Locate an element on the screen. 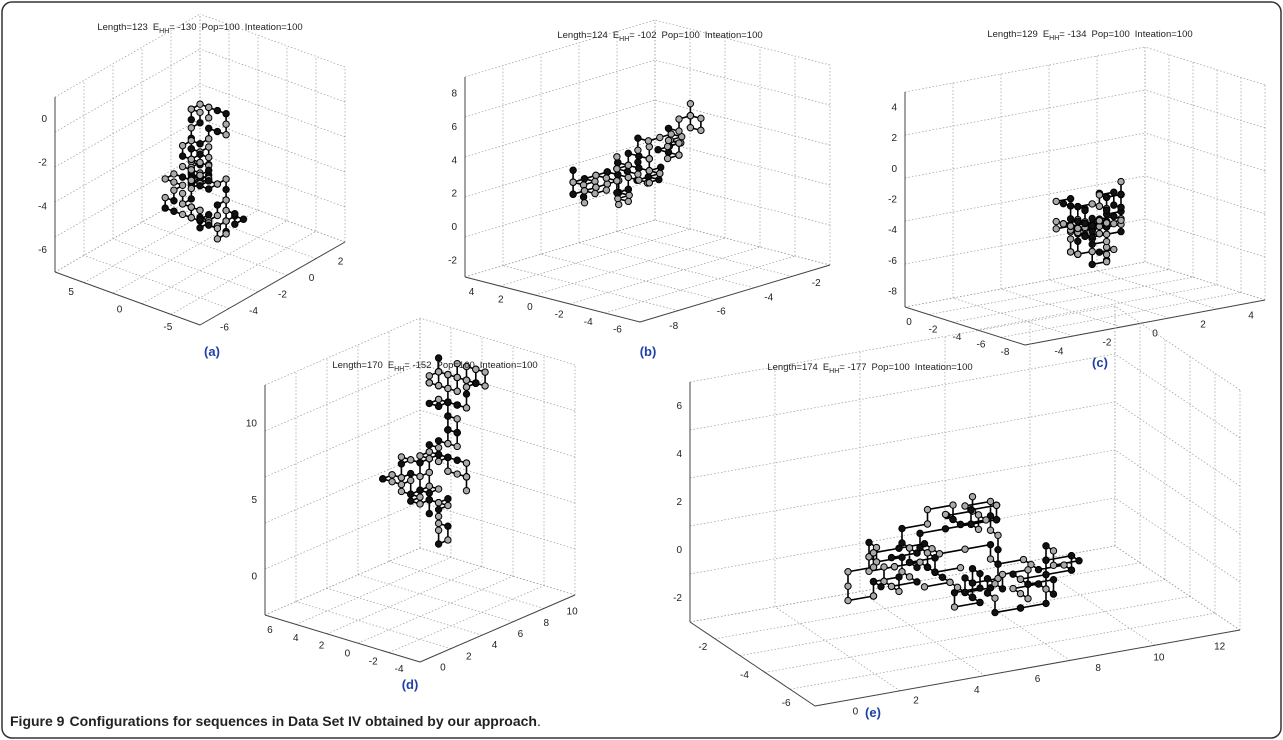 This screenshot has height=740, width=1283. z-tick-label: -6 is located at coordinates (892, 261).